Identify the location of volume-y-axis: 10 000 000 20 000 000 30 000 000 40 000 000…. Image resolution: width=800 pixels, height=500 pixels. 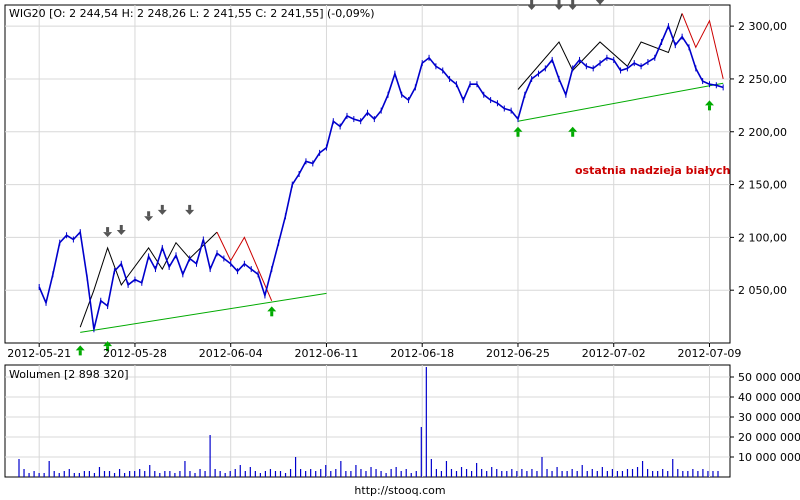
(765, 417).